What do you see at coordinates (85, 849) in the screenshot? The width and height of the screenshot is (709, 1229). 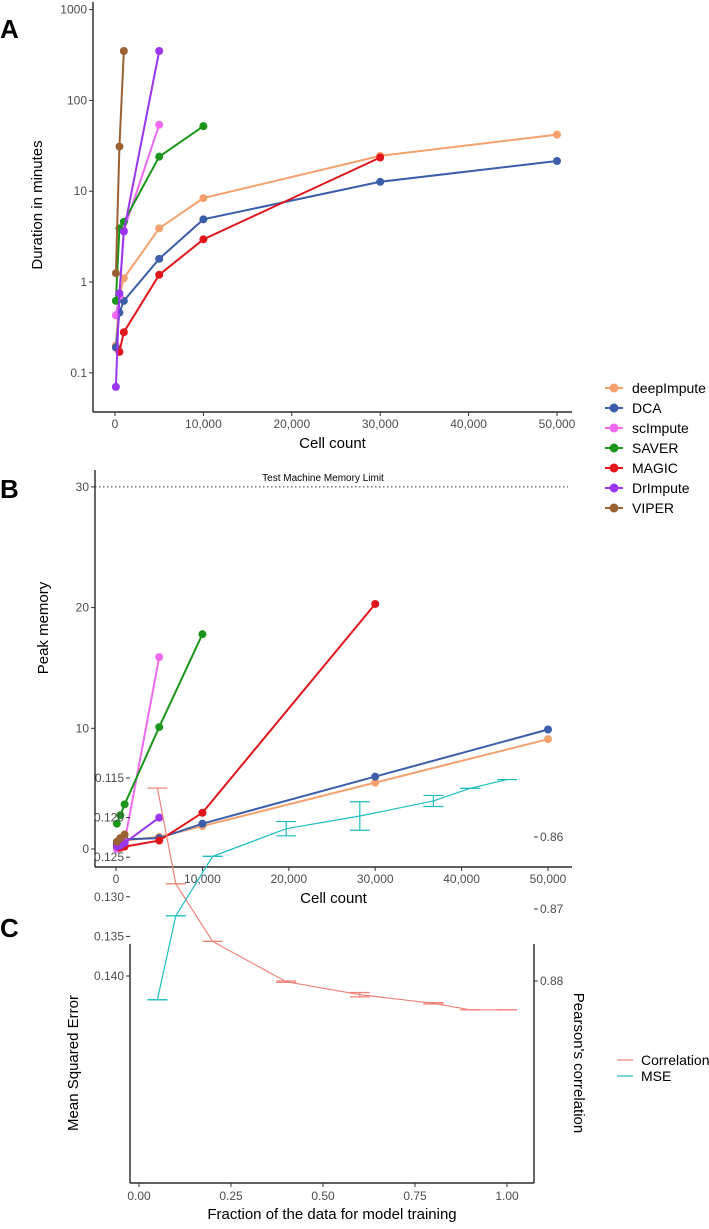 I see `y-tick-label: 0` at bounding box center [85, 849].